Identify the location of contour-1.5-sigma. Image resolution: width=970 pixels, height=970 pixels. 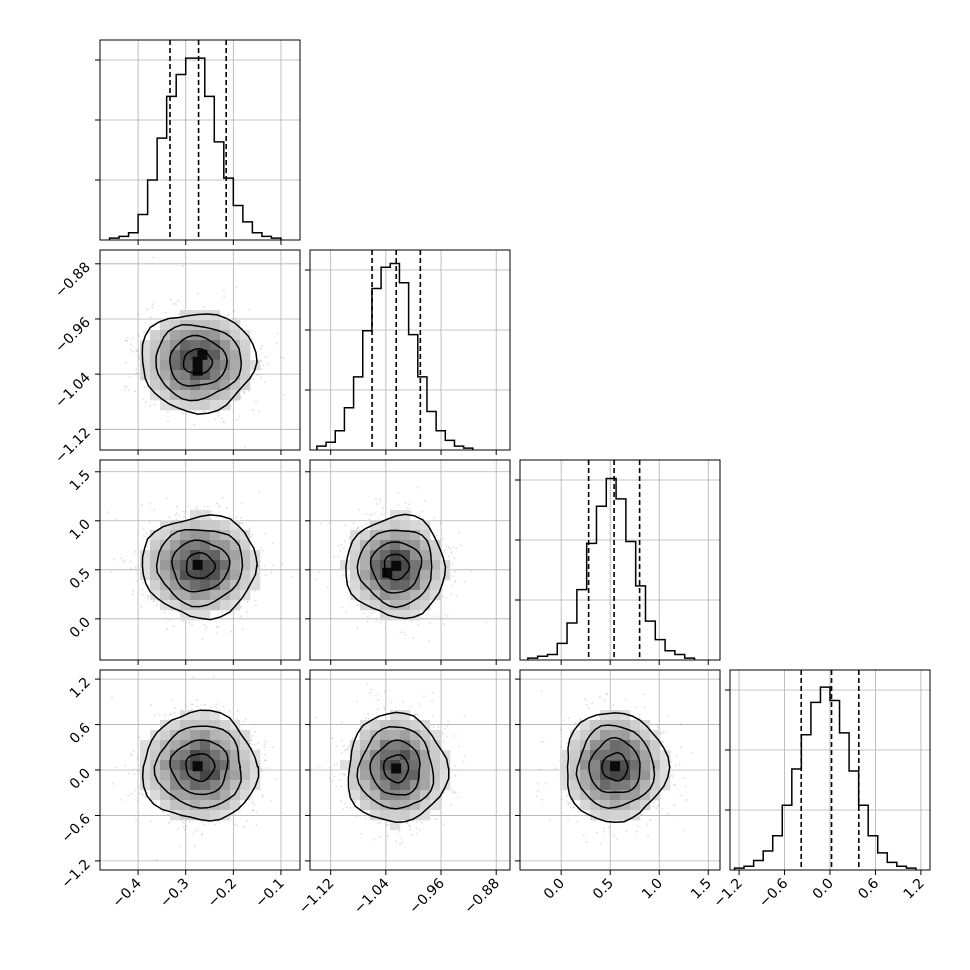
(197, 767).